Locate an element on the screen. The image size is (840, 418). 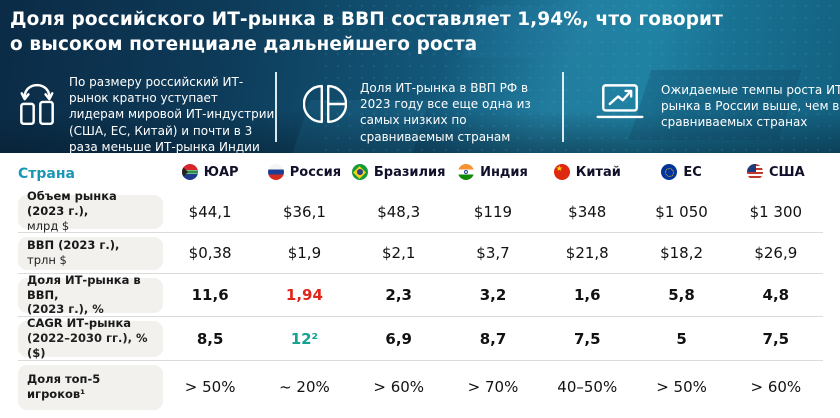
cell-value: $119 is located at coordinates (493, 211).